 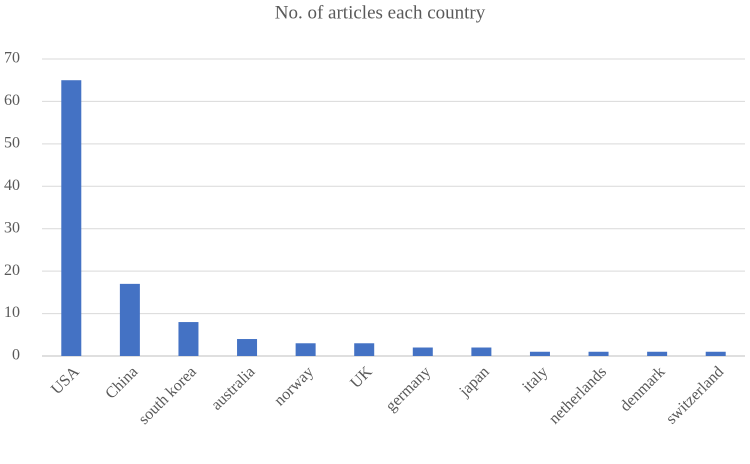 I want to click on x-tick-label: italy, so click(x=535, y=379).